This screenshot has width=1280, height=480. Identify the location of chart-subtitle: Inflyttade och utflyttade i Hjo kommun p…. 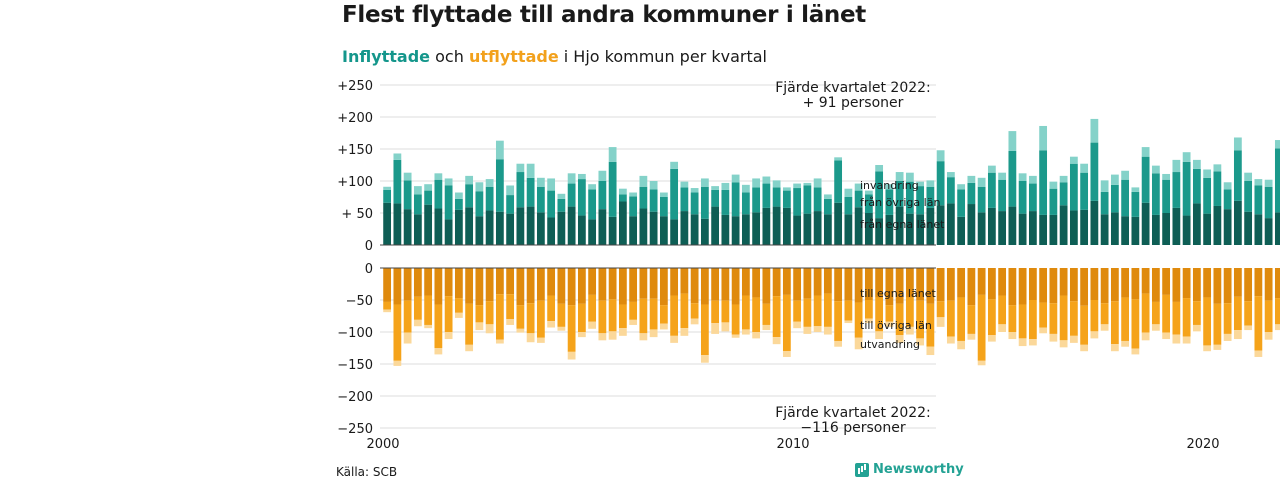
(554, 56).